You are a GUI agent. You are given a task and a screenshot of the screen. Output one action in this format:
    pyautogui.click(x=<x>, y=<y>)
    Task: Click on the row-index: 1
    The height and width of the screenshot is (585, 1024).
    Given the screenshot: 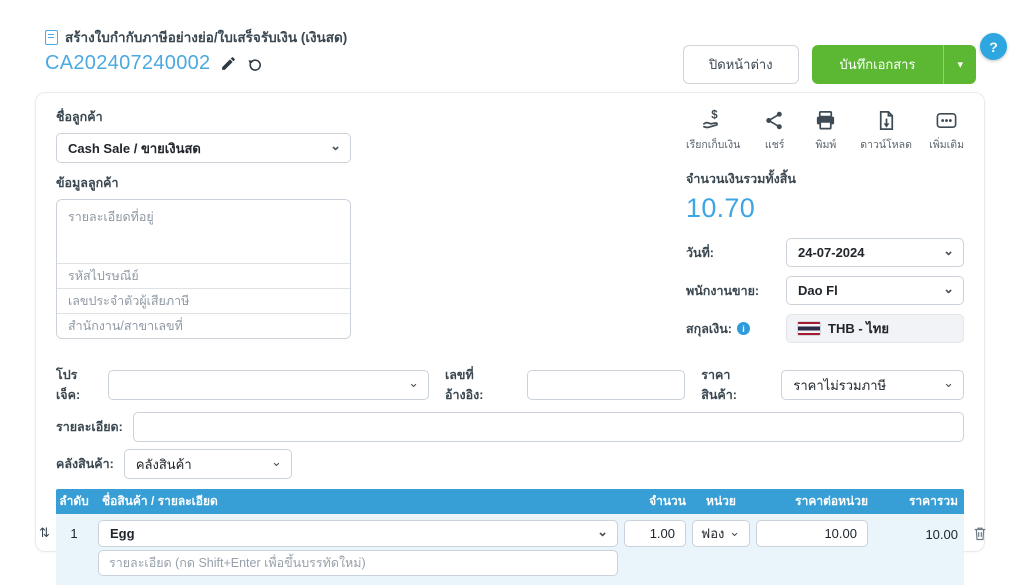 What is the action you would take?
    pyautogui.click(x=74, y=533)
    